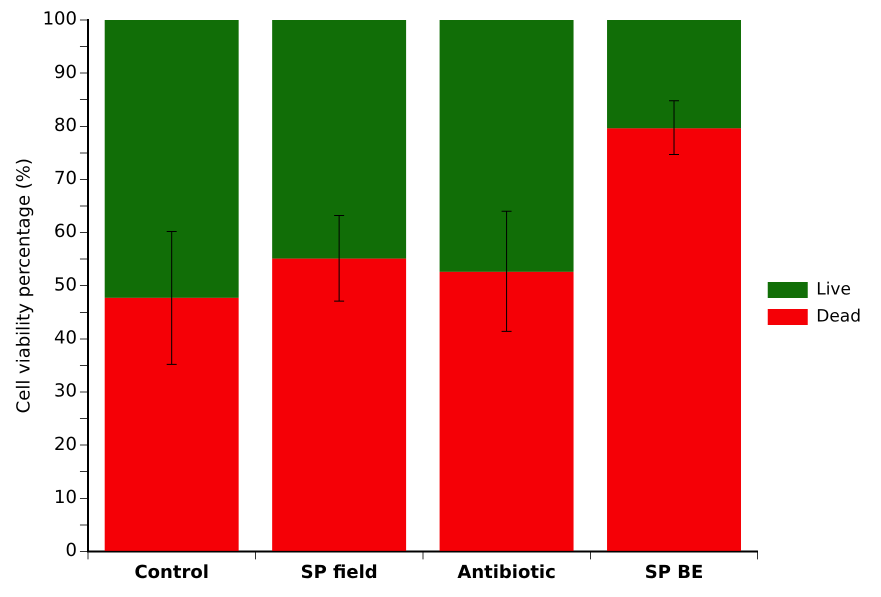 The image size is (881, 597). What do you see at coordinates (833, 289) in the screenshot?
I see `legend-label: Live` at bounding box center [833, 289].